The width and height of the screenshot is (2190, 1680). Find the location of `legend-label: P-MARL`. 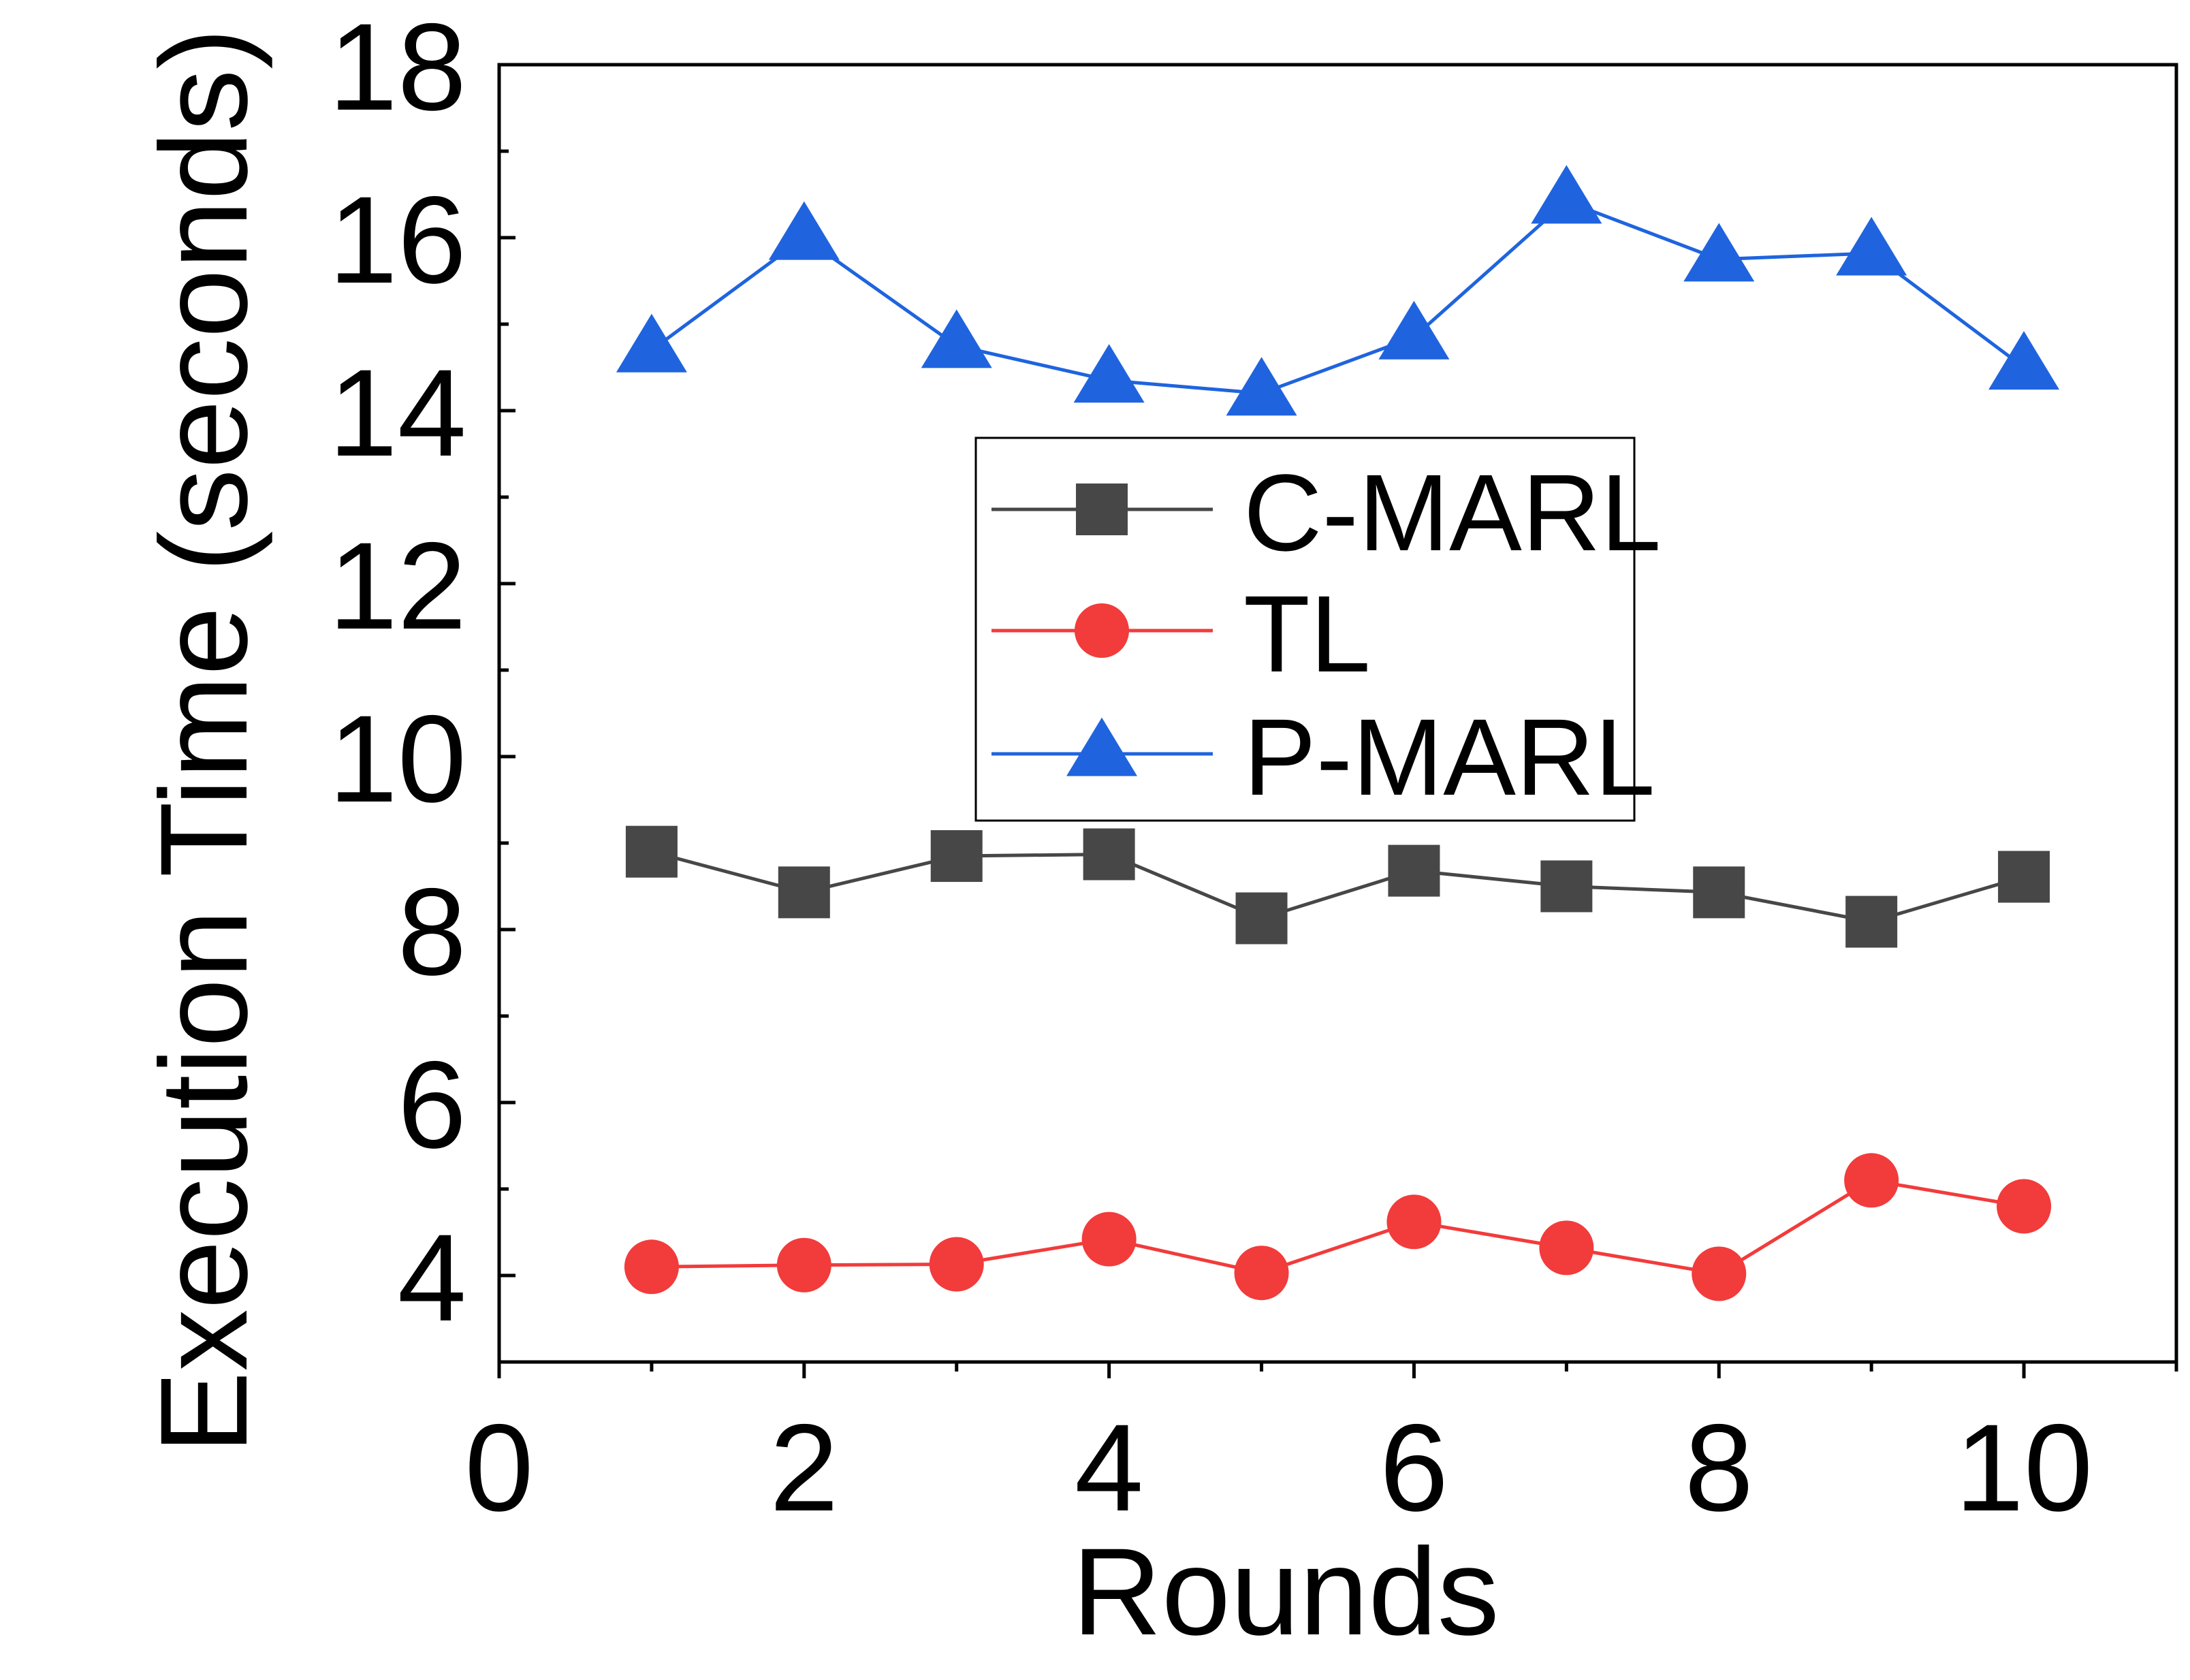

legend-label: P-MARL is located at coordinates (1449, 757).